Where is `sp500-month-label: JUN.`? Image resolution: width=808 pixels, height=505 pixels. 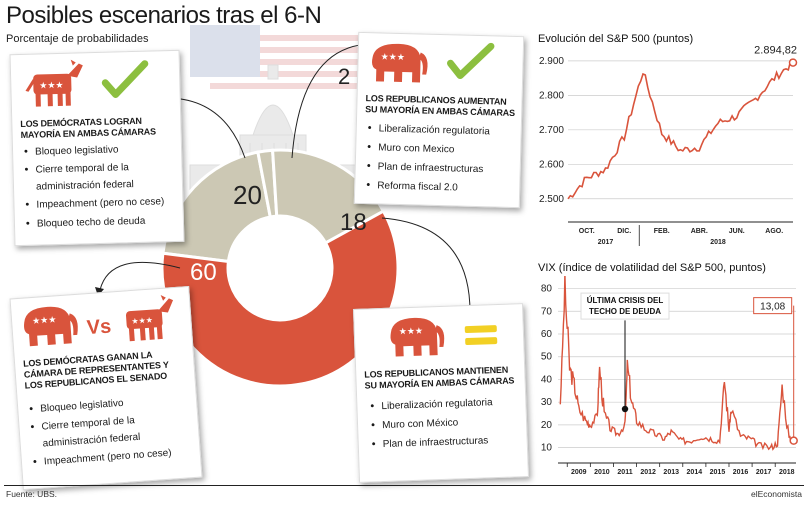
sp500-month-label: JUN. is located at coordinates (737, 231).